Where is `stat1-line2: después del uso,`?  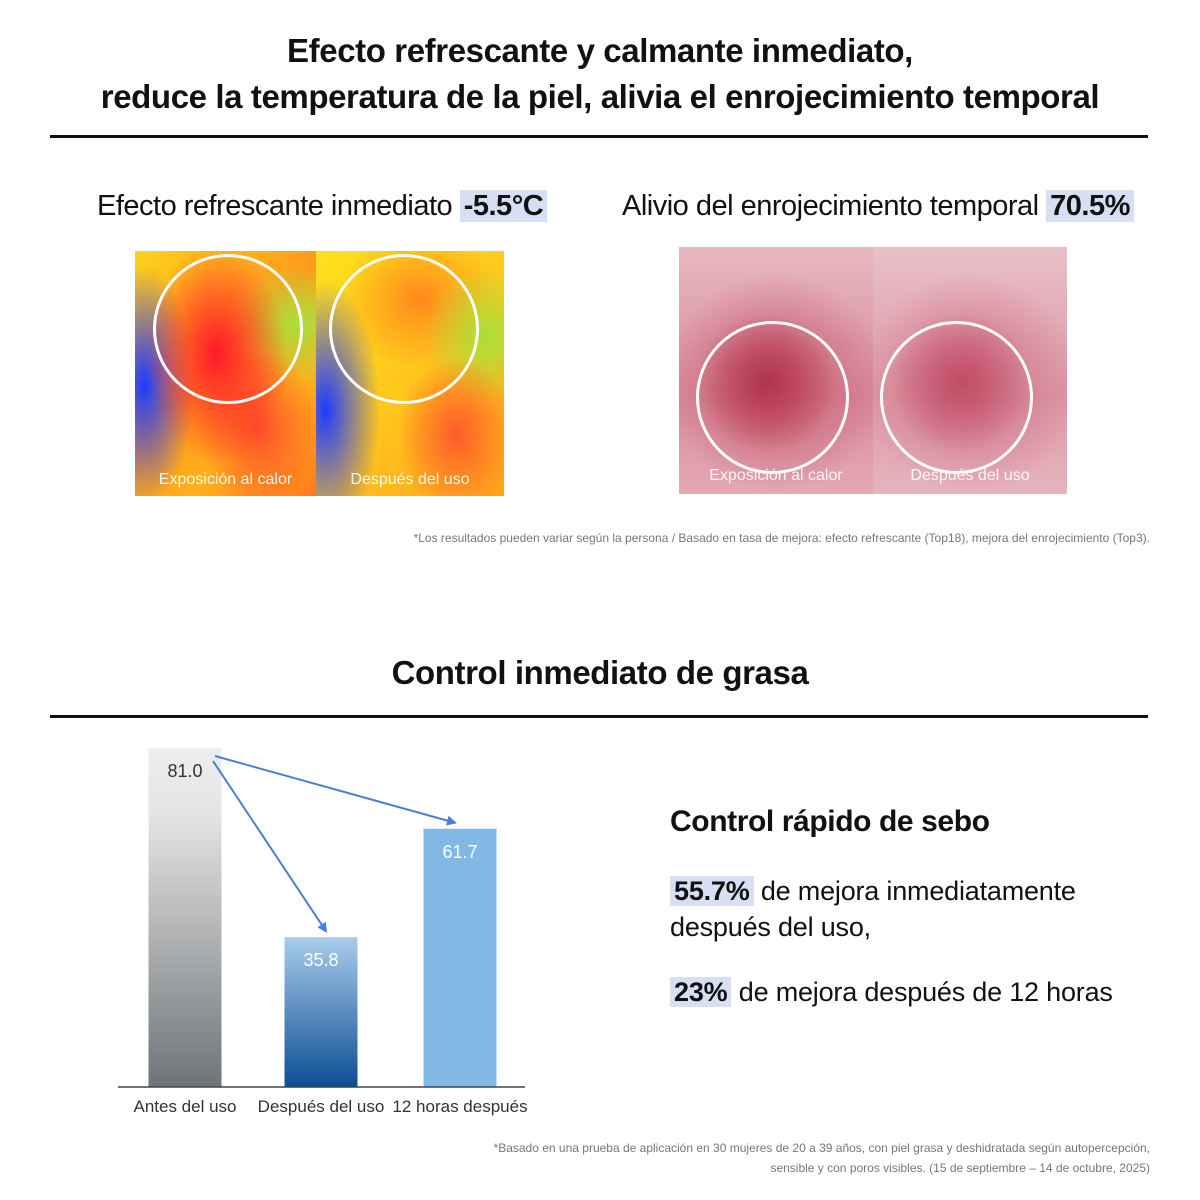
stat1-line2: después del uso, is located at coordinates (770, 927).